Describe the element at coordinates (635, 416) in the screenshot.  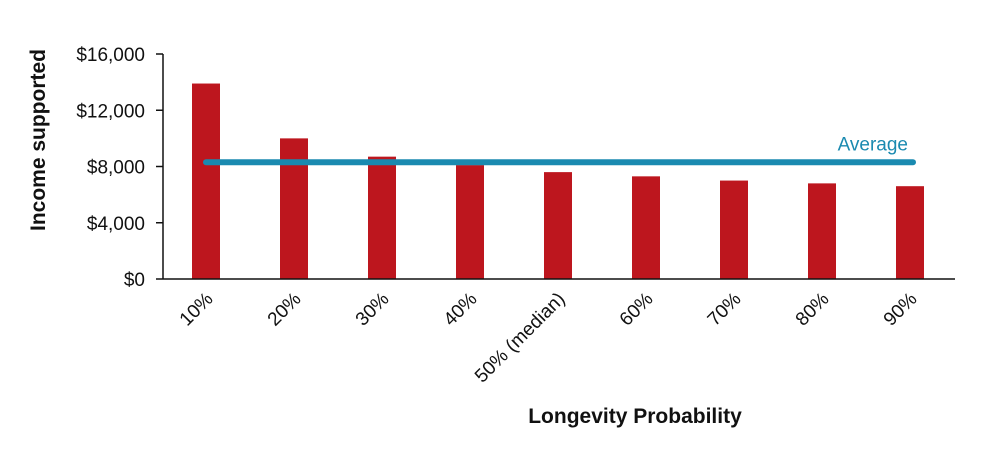
I see `x-axis-title: Longevity Probability` at that location.